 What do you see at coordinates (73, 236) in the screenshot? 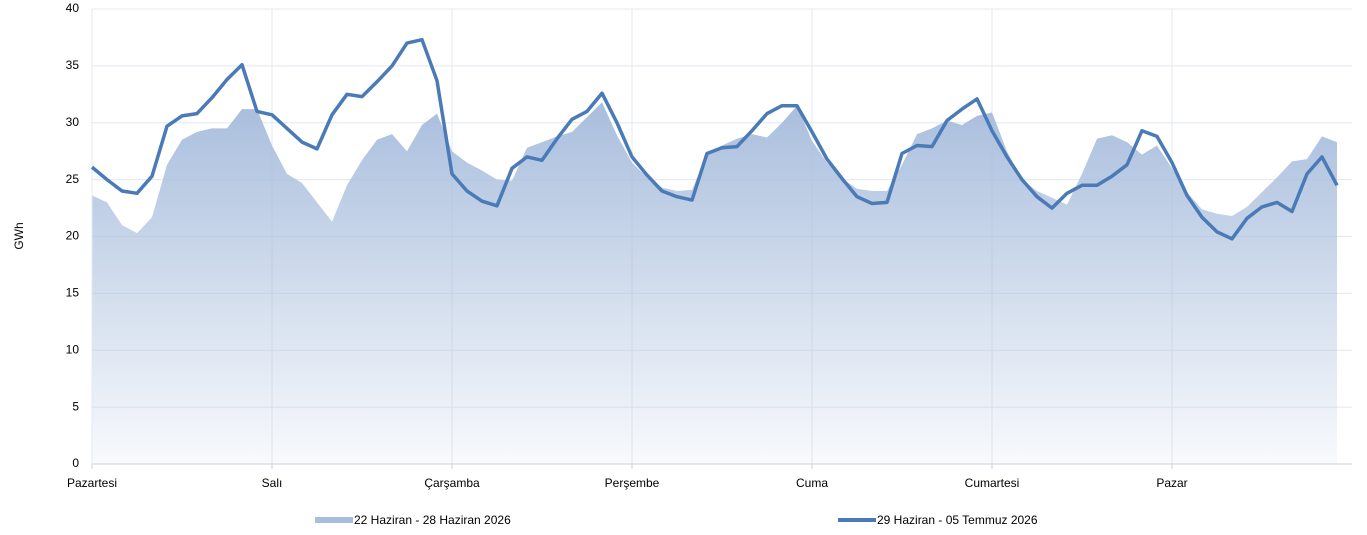
I see `y-tick-label: 20` at bounding box center [73, 236].